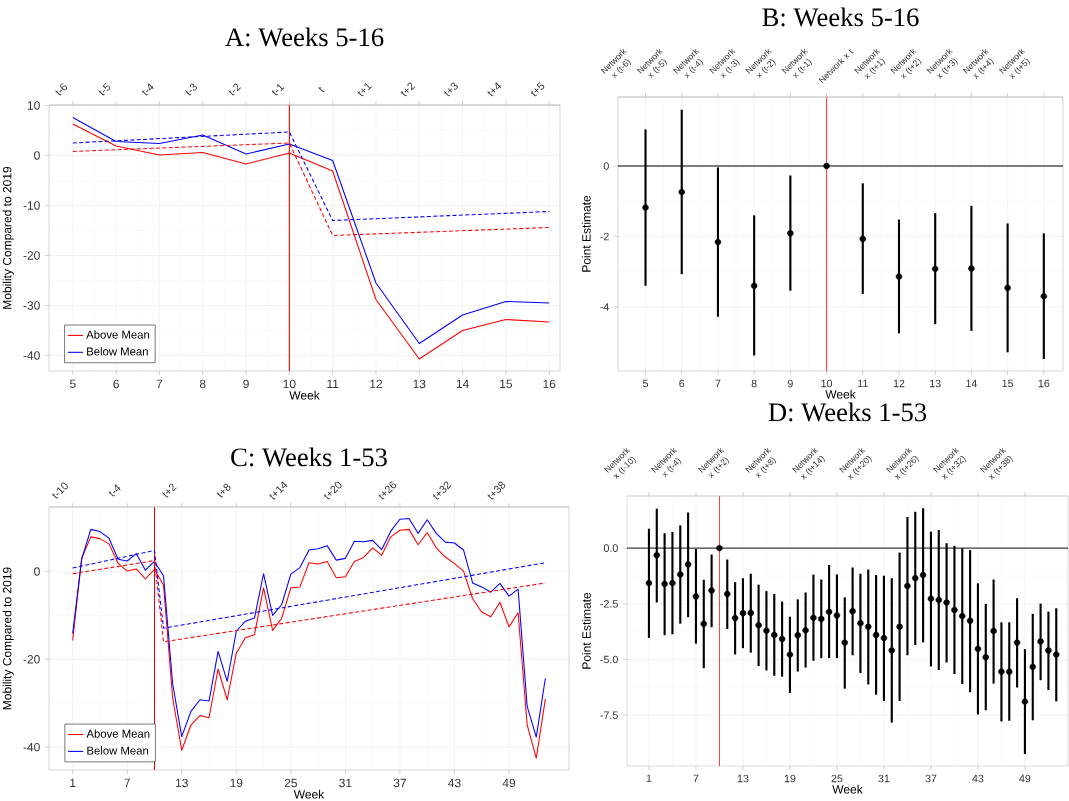 This screenshot has width=1069, height=801. I want to click on chart-title: C: Weeks 1-53, so click(309, 457).